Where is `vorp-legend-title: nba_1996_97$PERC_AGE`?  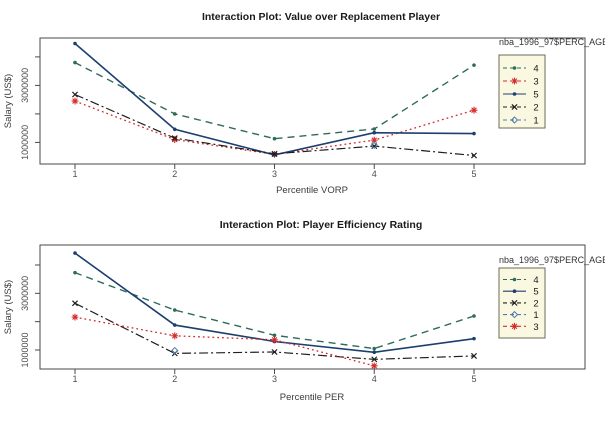 vorp-legend-title: nba_1996_97$PERC_AGE is located at coordinates (552, 42).